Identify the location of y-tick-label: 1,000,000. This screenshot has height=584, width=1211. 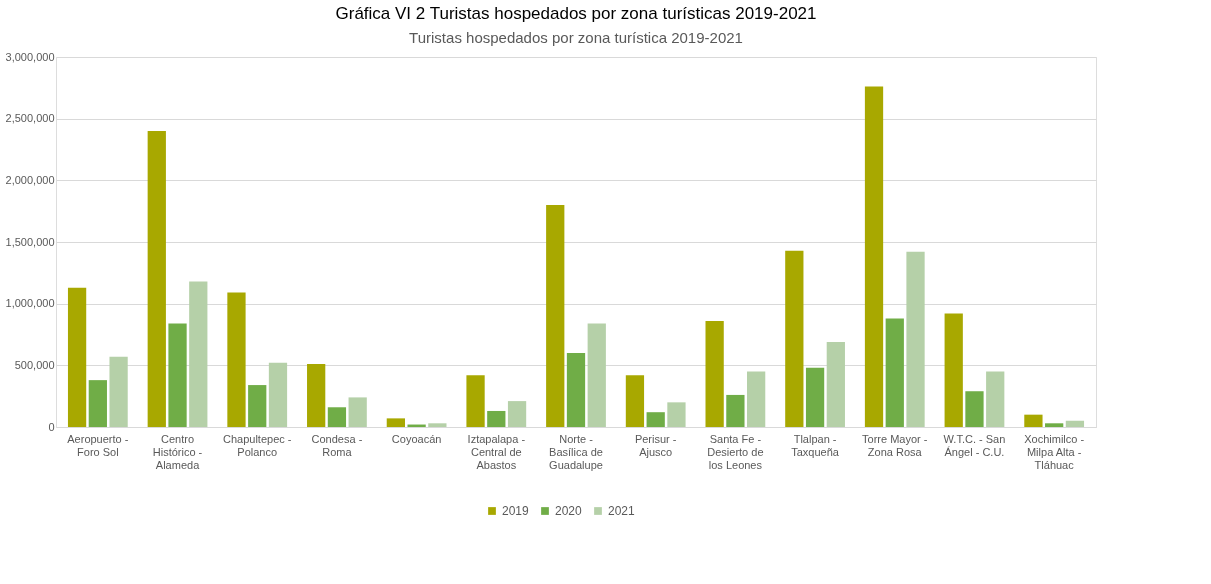
(30, 303).